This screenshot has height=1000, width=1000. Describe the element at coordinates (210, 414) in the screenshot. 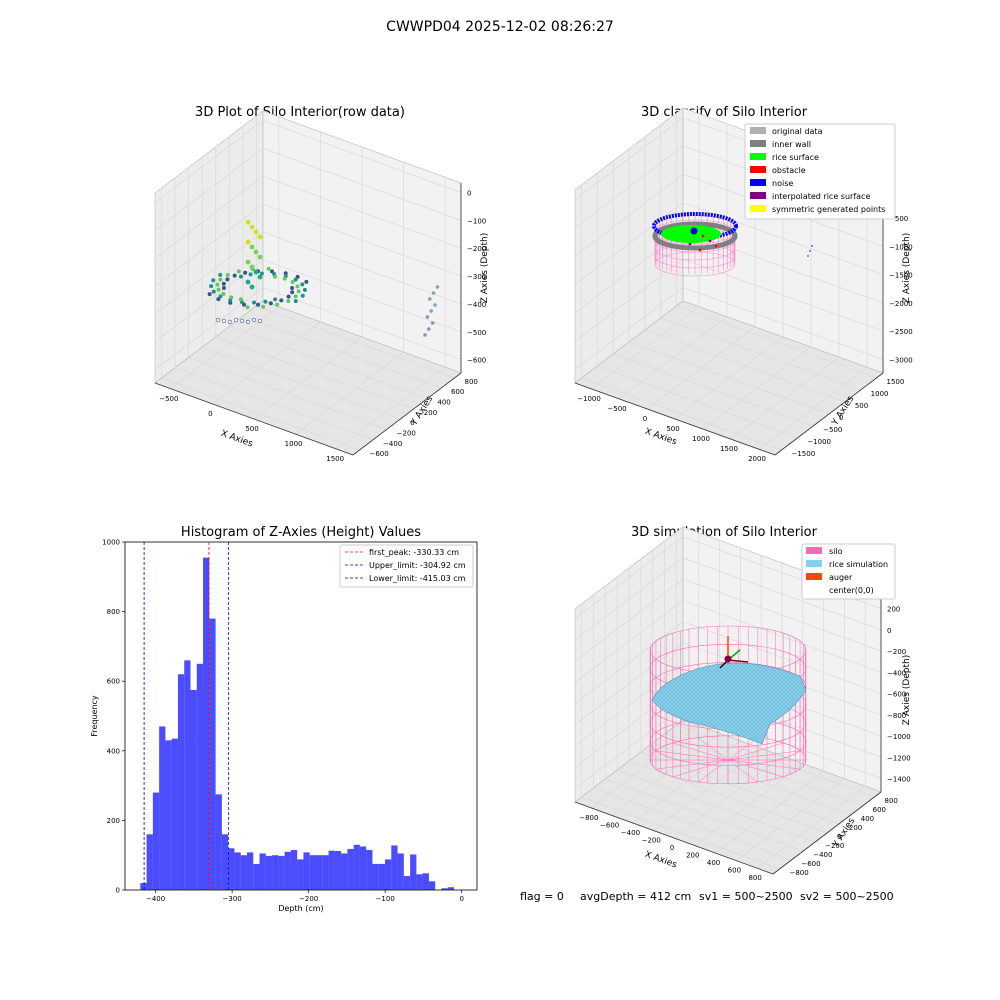

I see `raw-plot-x-tick-label: 0` at that location.